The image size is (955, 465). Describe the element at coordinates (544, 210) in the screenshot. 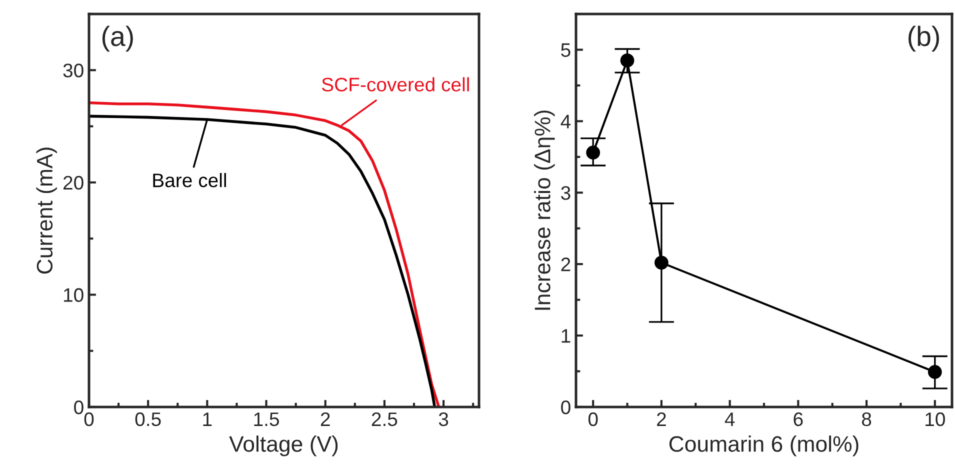

I see `y-axis-title: Increase ratio (Δη%)` at that location.